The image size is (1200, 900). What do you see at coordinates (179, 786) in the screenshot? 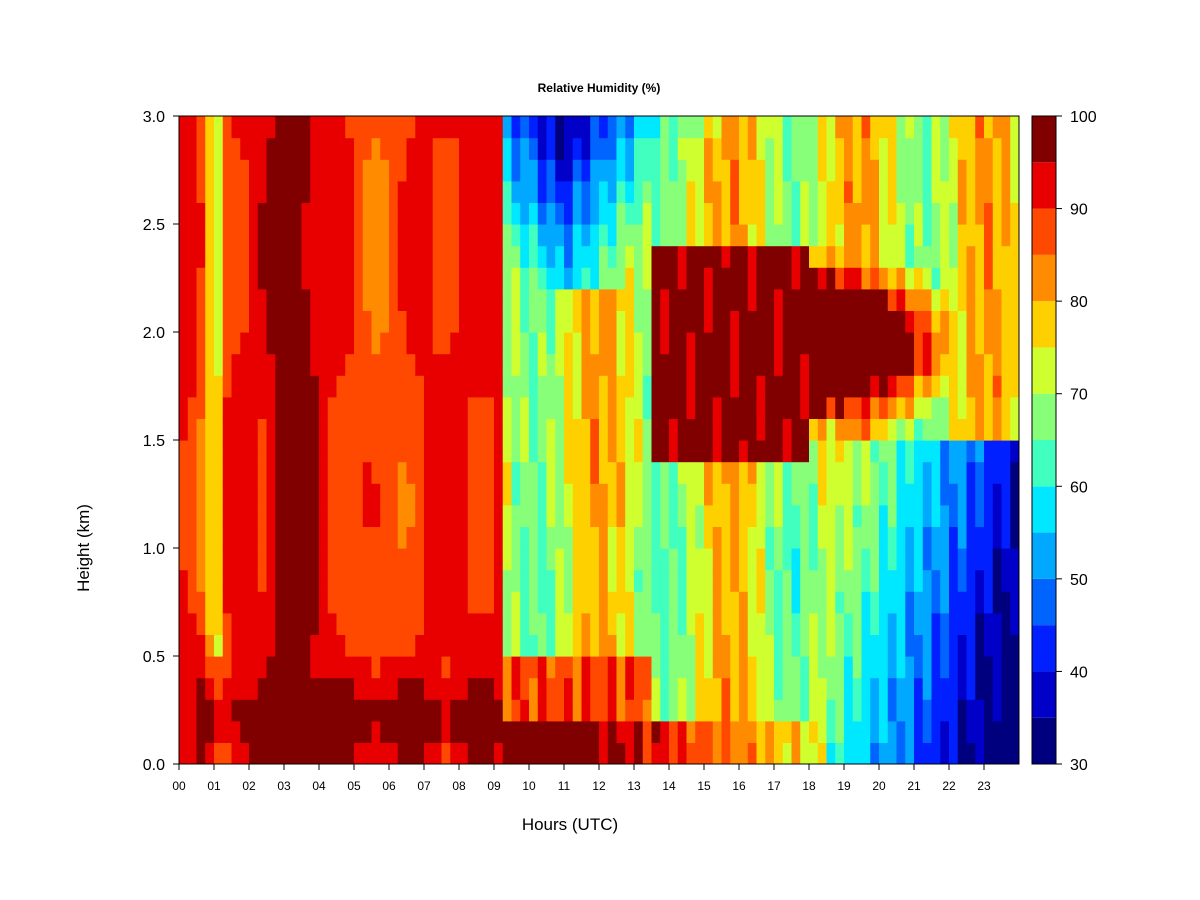
I see `x-tick-label: 00` at bounding box center [179, 786].